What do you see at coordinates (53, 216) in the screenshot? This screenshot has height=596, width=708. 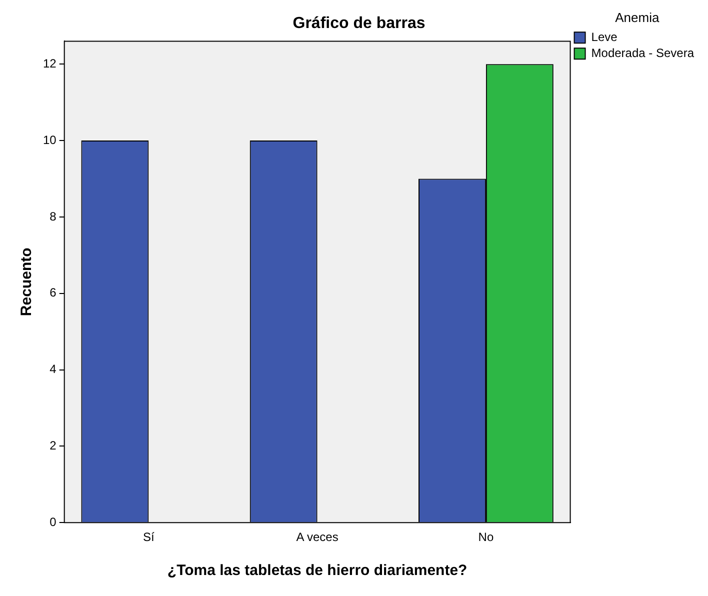 I see `y-tick-label: 8` at bounding box center [53, 216].